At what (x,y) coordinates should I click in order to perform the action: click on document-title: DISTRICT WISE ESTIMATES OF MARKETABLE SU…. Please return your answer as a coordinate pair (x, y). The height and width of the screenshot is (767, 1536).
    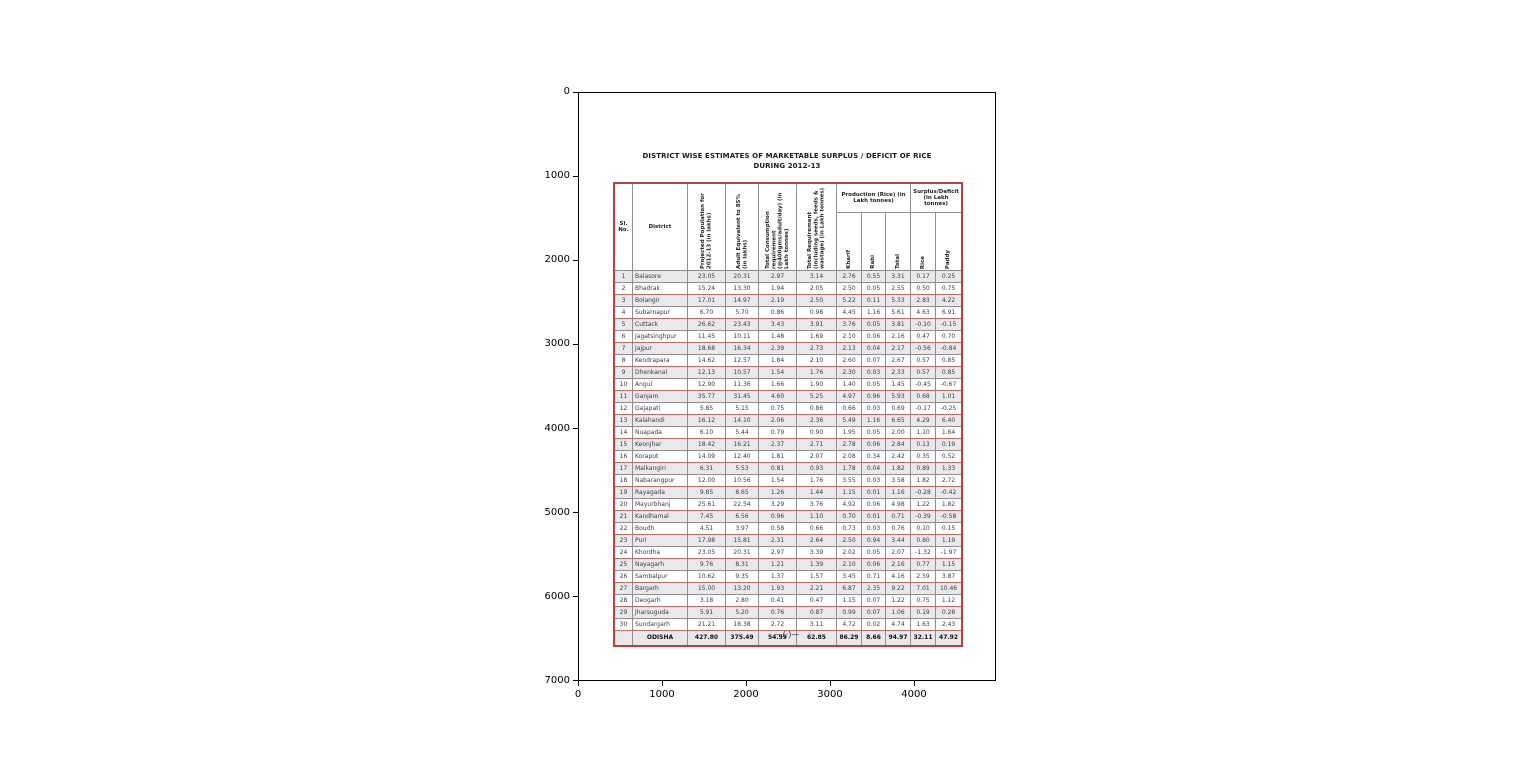
    Looking at the image, I should click on (787, 161).